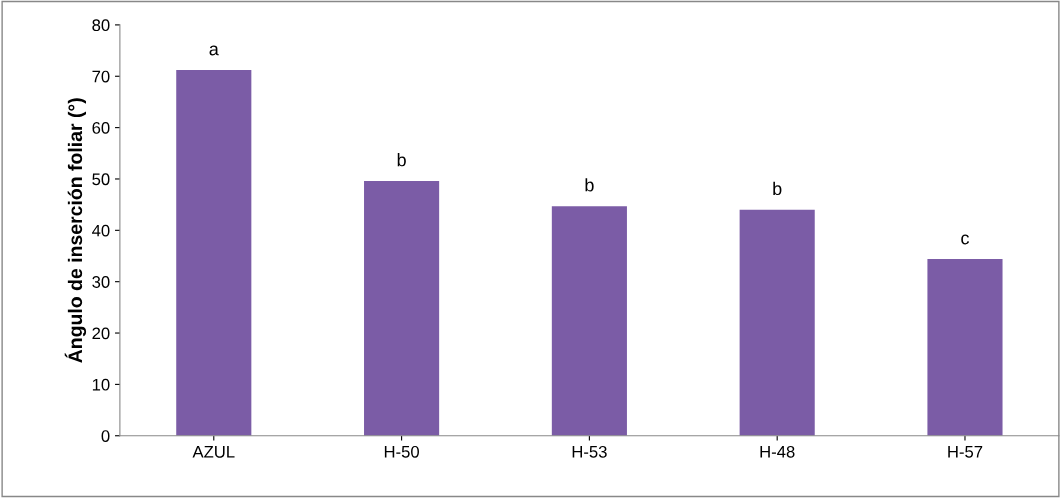 The width and height of the screenshot is (1061, 498). I want to click on annotation: a, so click(214, 50).